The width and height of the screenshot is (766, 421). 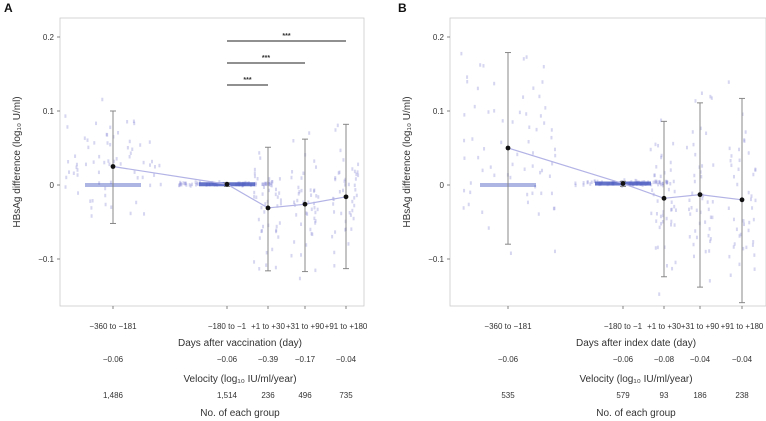 What do you see at coordinates (439, 111) in the screenshot?
I see `y-tick-label: 0.1` at bounding box center [439, 111].